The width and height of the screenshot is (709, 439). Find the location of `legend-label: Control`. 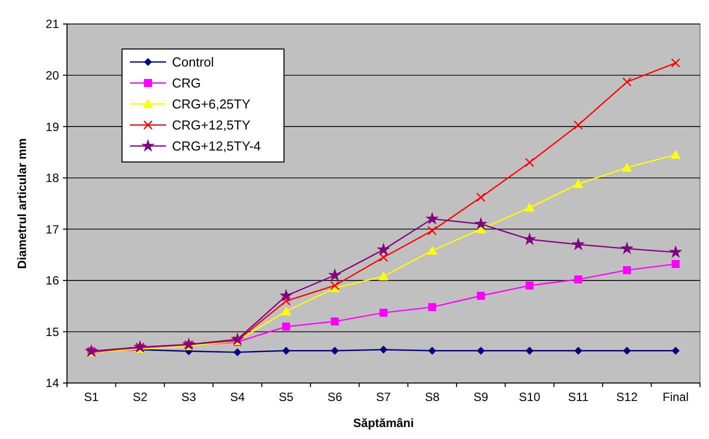

legend-label: Control is located at coordinates (193, 62).